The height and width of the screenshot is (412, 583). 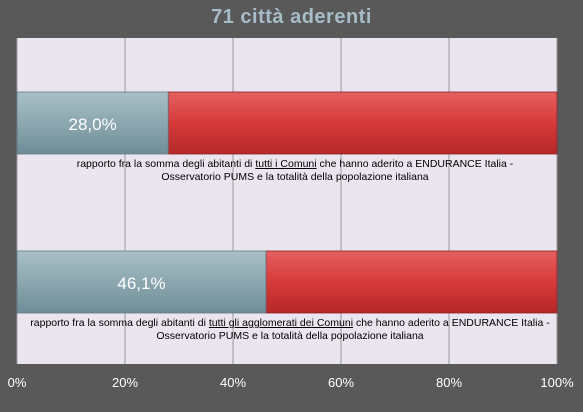 I want to click on x-tick-label: 20%, so click(x=125, y=382).